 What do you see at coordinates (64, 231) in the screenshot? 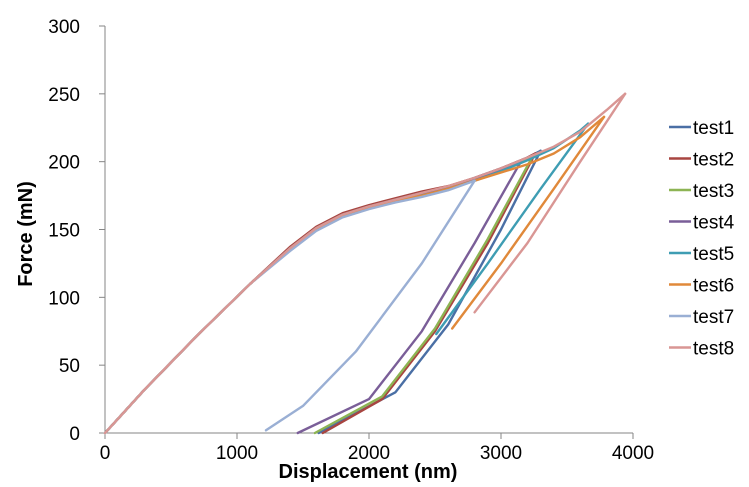
I see `y-tick-label: 150` at bounding box center [64, 231].